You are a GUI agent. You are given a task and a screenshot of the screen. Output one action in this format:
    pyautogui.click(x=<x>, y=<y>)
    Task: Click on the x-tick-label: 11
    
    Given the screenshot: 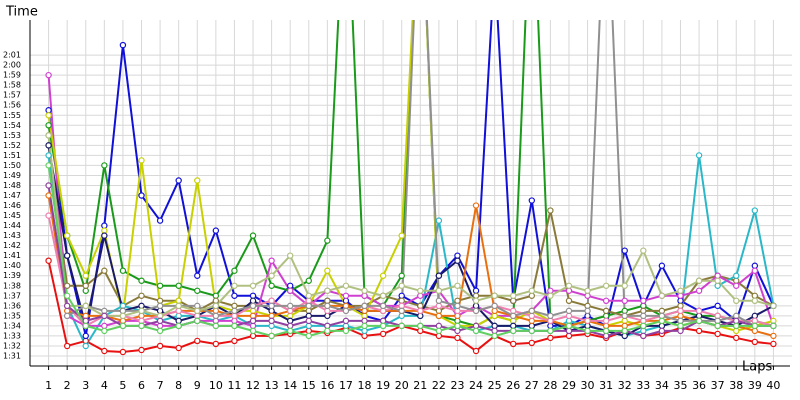 What is the action you would take?
    pyautogui.click(x=234, y=385)
    